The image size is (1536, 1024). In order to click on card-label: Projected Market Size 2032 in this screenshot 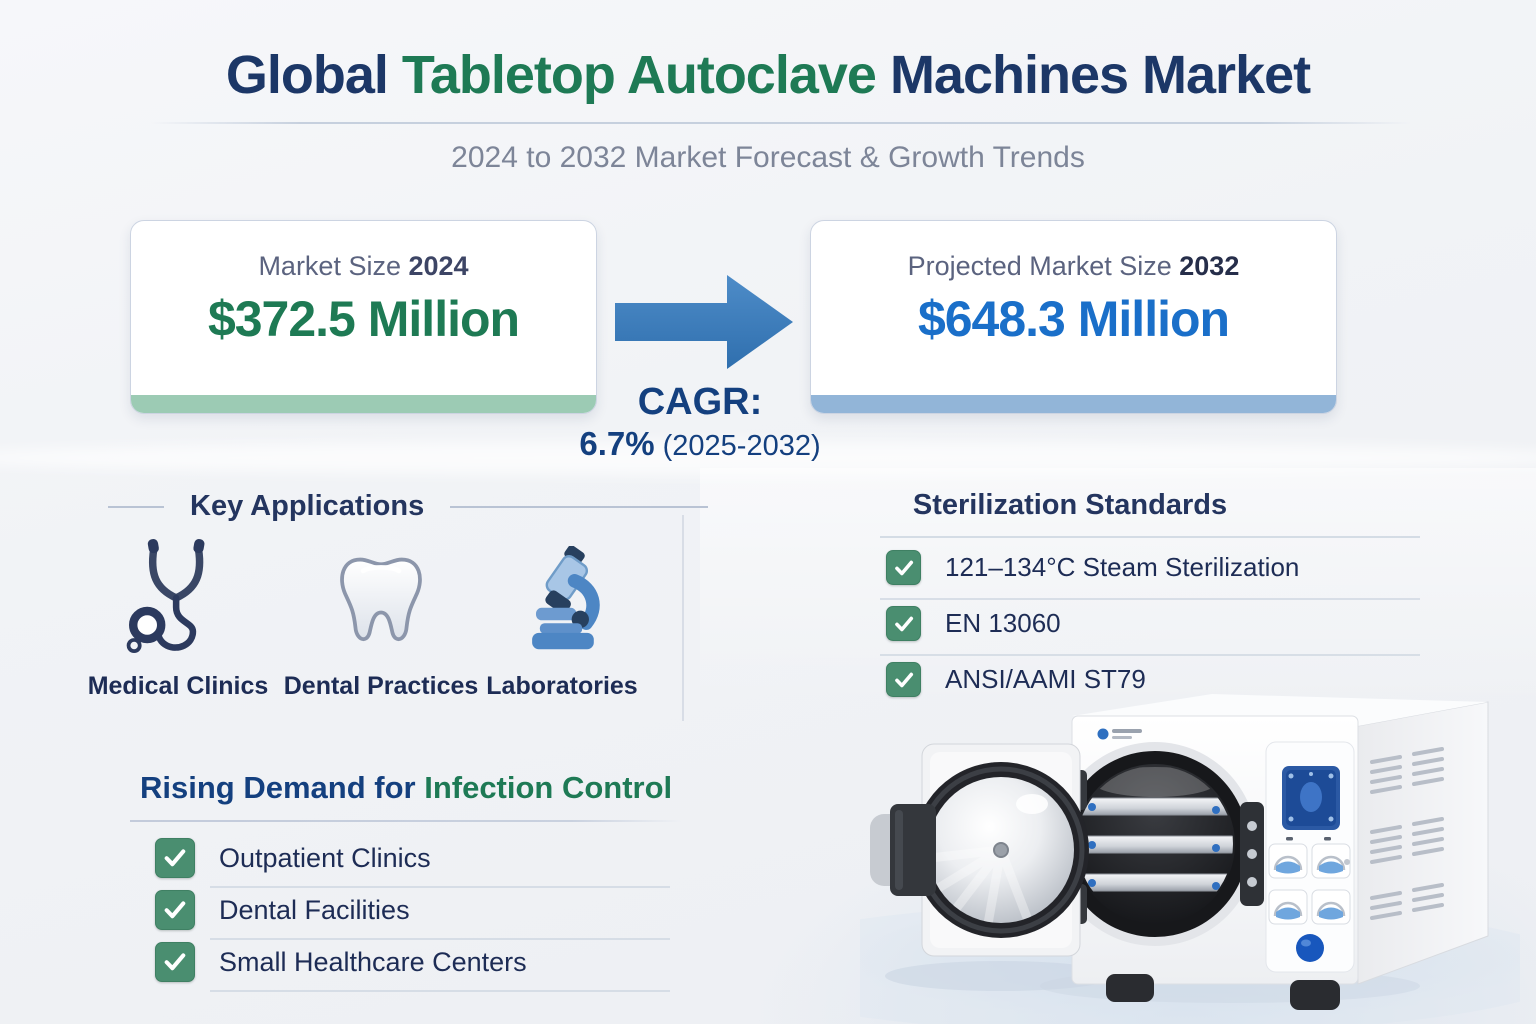, I will do `click(1074, 266)`.